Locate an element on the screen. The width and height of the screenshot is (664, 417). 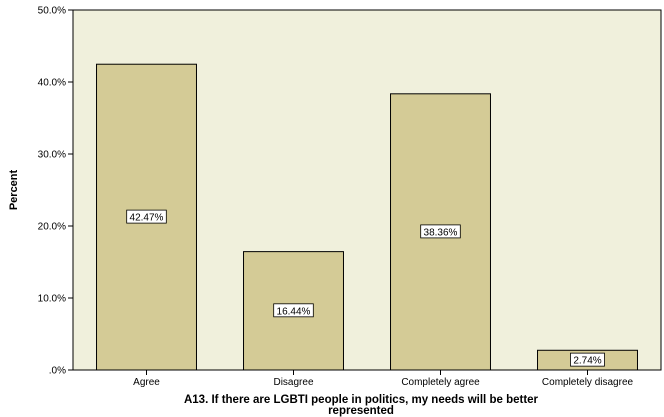
y-tick-label: 50.0% is located at coordinates (52, 11).